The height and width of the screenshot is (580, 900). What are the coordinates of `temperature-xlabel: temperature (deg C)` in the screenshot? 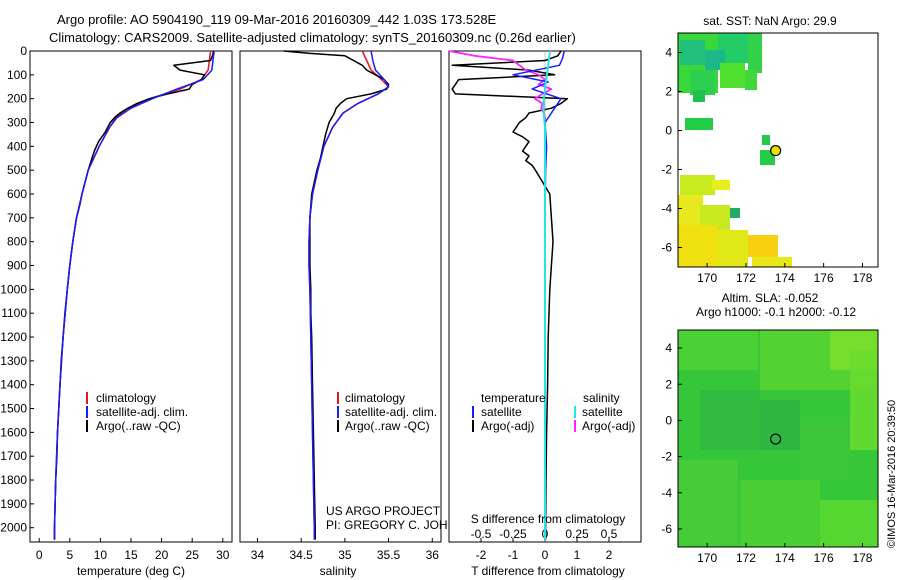 It's located at (131, 571).